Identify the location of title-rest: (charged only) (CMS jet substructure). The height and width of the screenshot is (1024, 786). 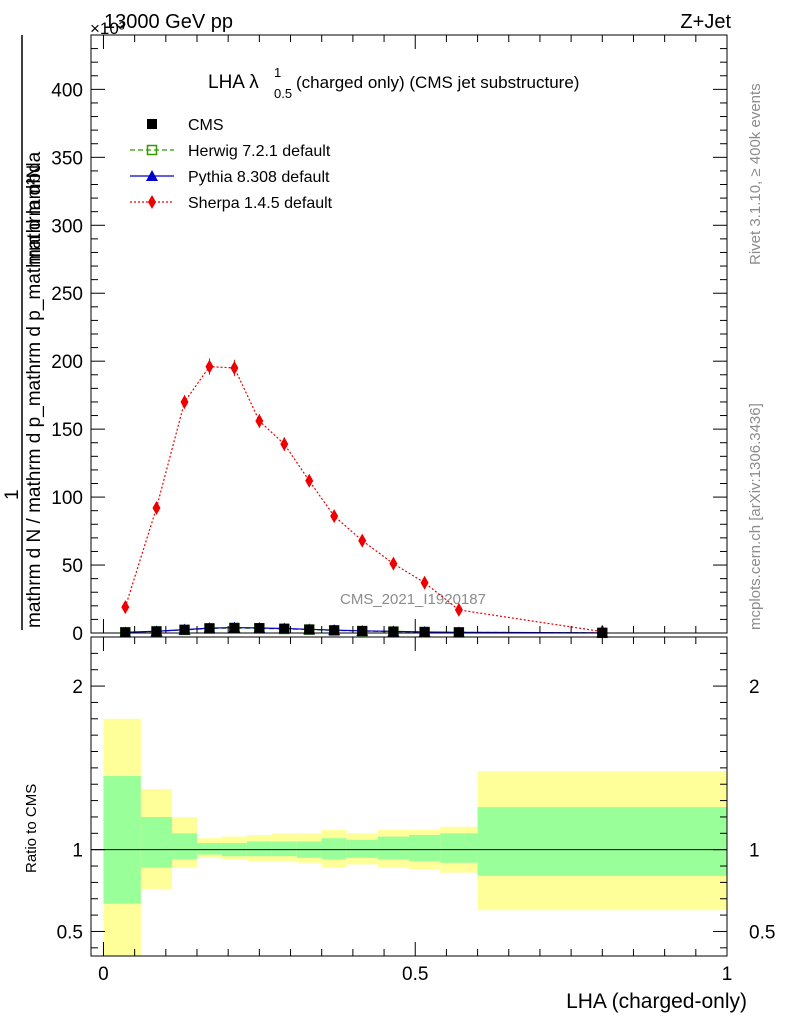
(437, 82).